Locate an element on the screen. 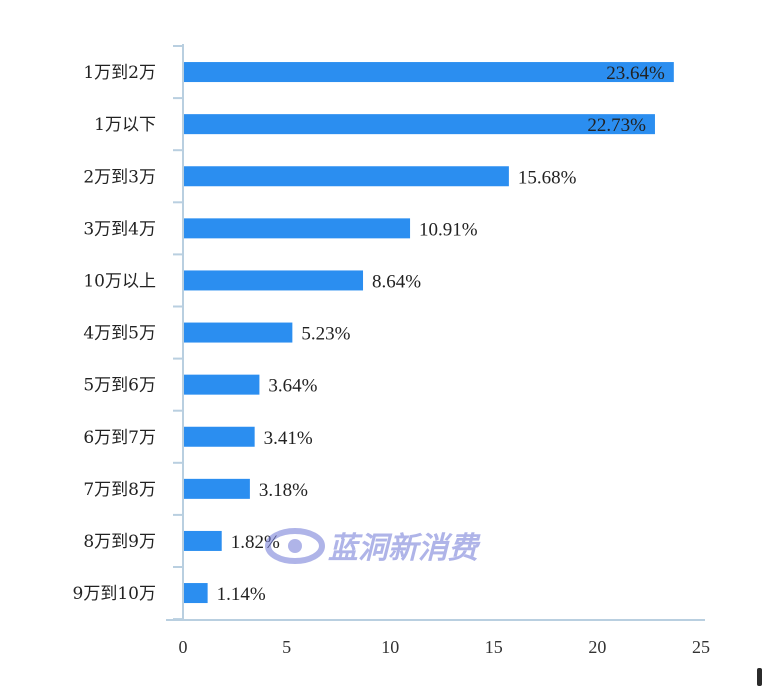  data-label: 5.23% is located at coordinates (325, 334).